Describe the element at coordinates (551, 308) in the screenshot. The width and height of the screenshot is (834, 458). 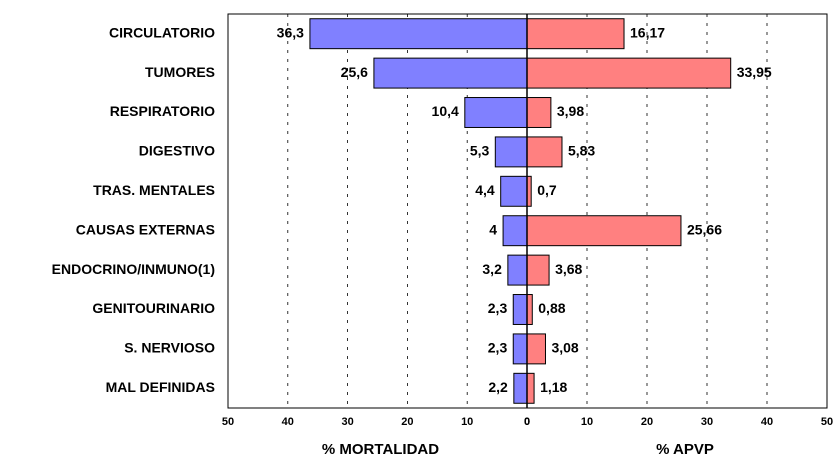
I see `value-label: 0,88` at that location.